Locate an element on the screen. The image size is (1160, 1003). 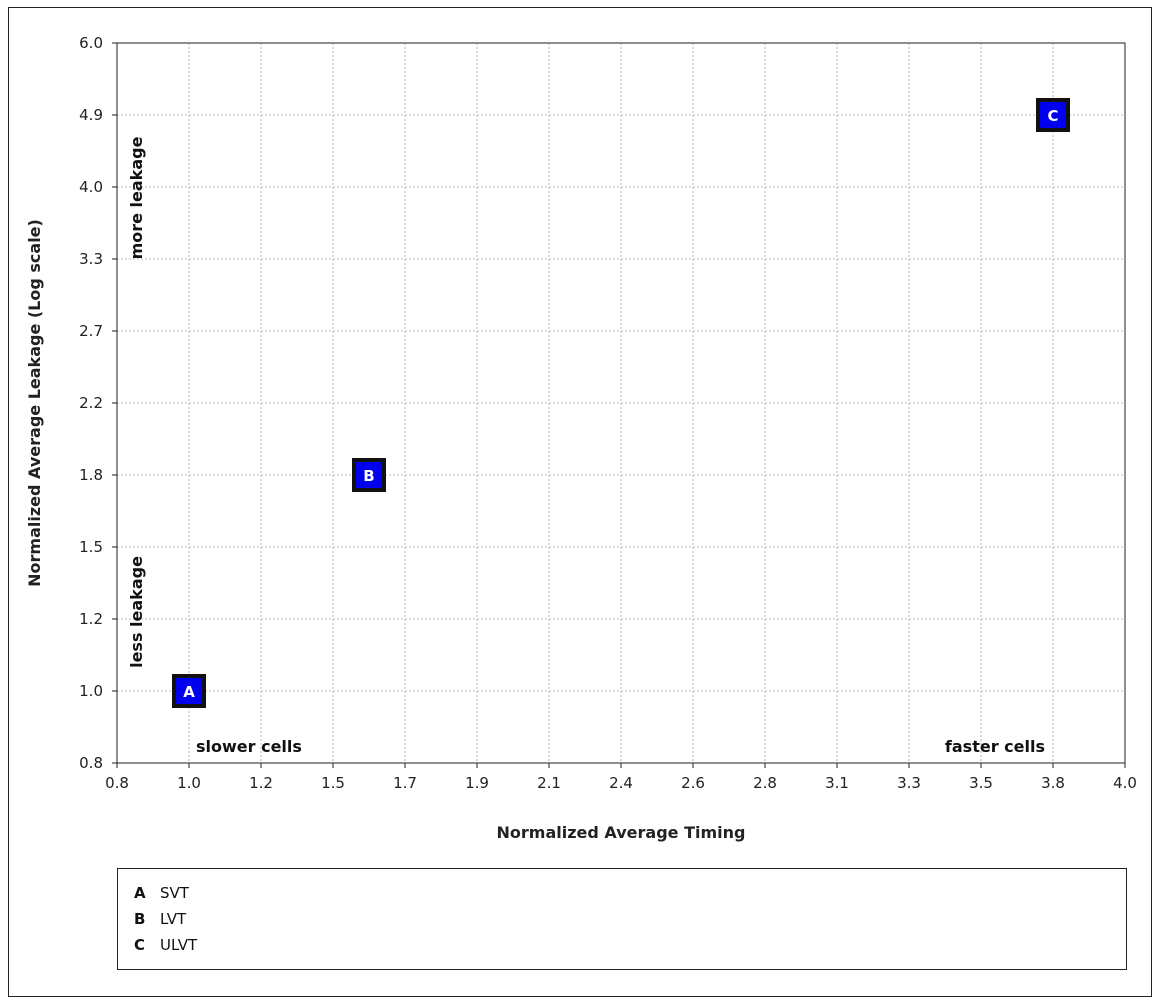
data-point-b: B is located at coordinates (369, 475).